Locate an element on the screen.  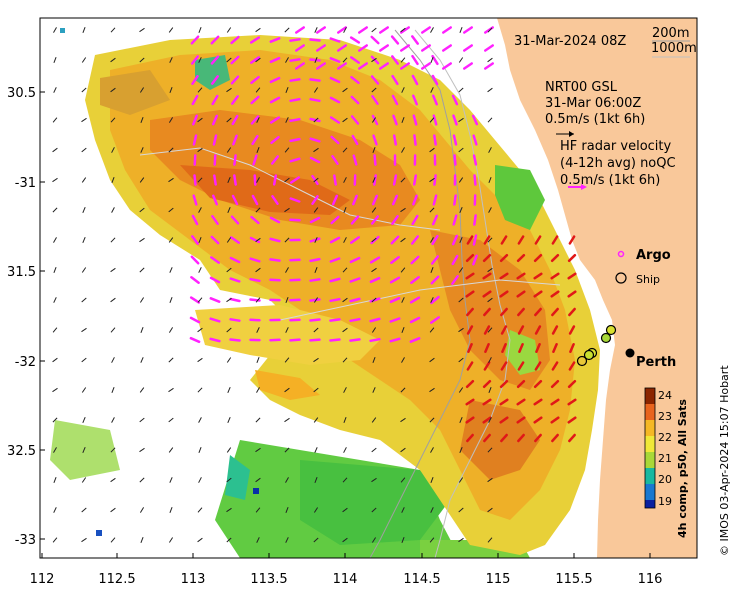
colorbar-tick-22: 22 is located at coordinates (665, 437).